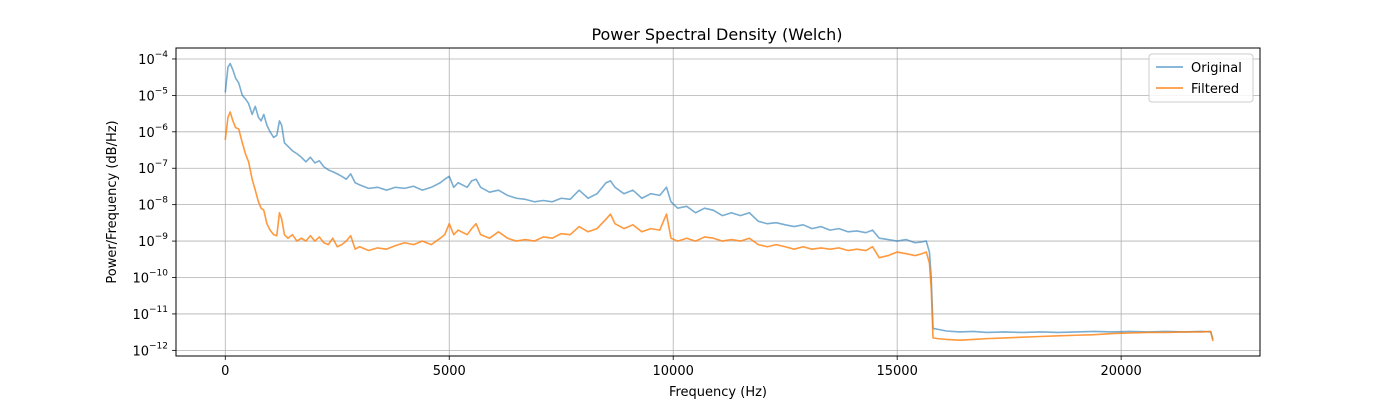 This screenshot has height=400, width=1400. Describe the element at coordinates (112, 201) in the screenshot. I see `y-axis-label: Power/Frequency (dB/Hz)` at that location.